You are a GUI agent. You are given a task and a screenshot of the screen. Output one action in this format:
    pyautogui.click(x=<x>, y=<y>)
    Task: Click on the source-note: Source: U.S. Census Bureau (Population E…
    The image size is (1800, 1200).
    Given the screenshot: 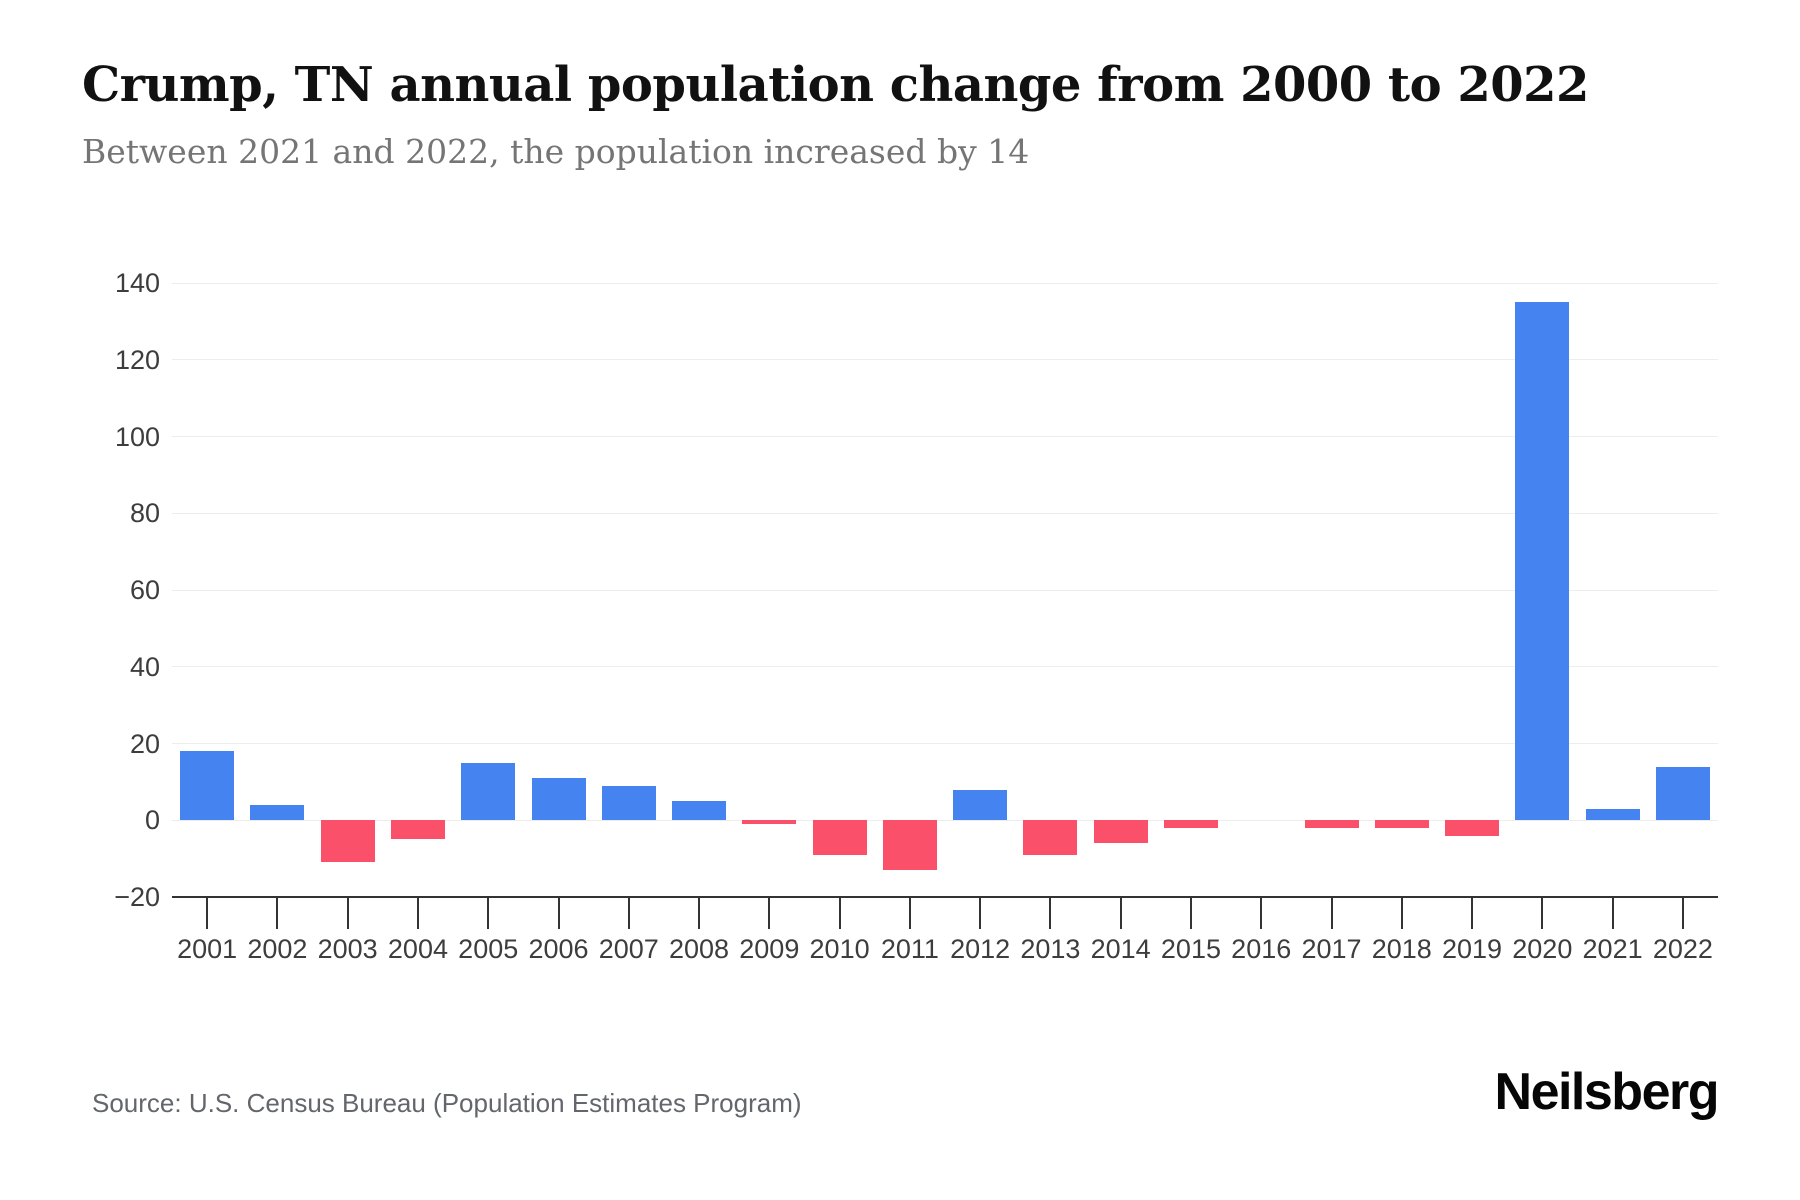 What is the action you would take?
    pyautogui.click(x=447, y=1103)
    